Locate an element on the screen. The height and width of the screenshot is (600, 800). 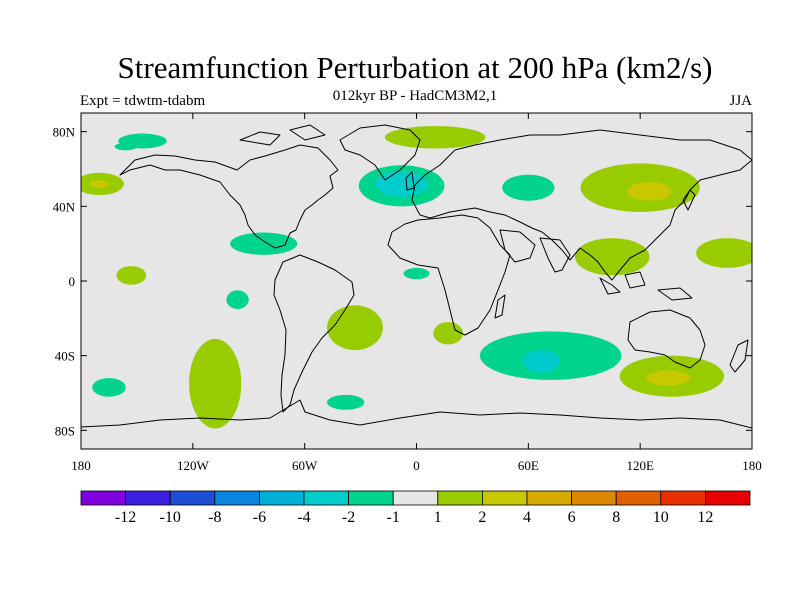
colorbar-label: -6 is located at coordinates (259, 517).